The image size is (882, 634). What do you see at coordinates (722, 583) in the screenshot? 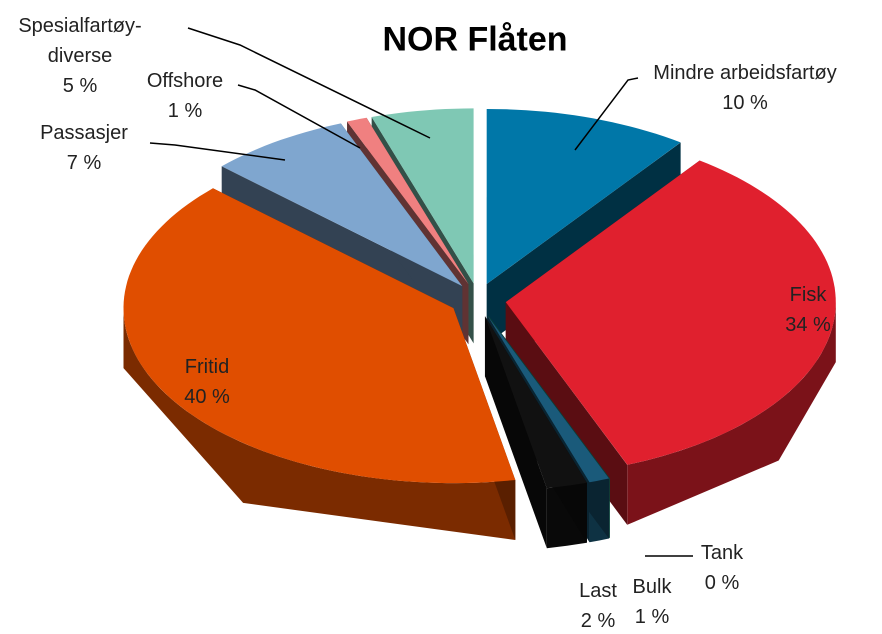
I see `label-value: 0 %` at bounding box center [722, 583].